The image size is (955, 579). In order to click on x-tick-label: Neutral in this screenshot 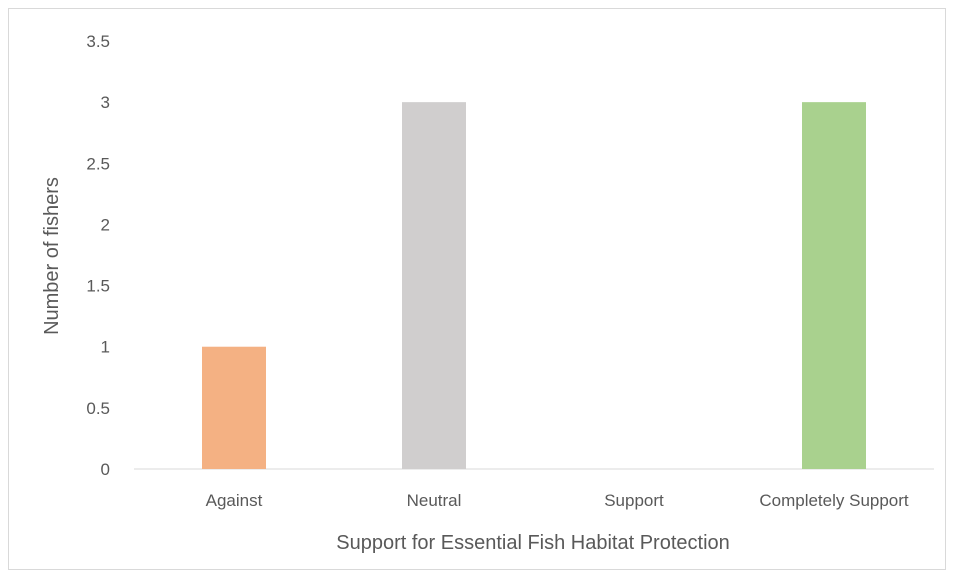, I will do `click(434, 500)`.